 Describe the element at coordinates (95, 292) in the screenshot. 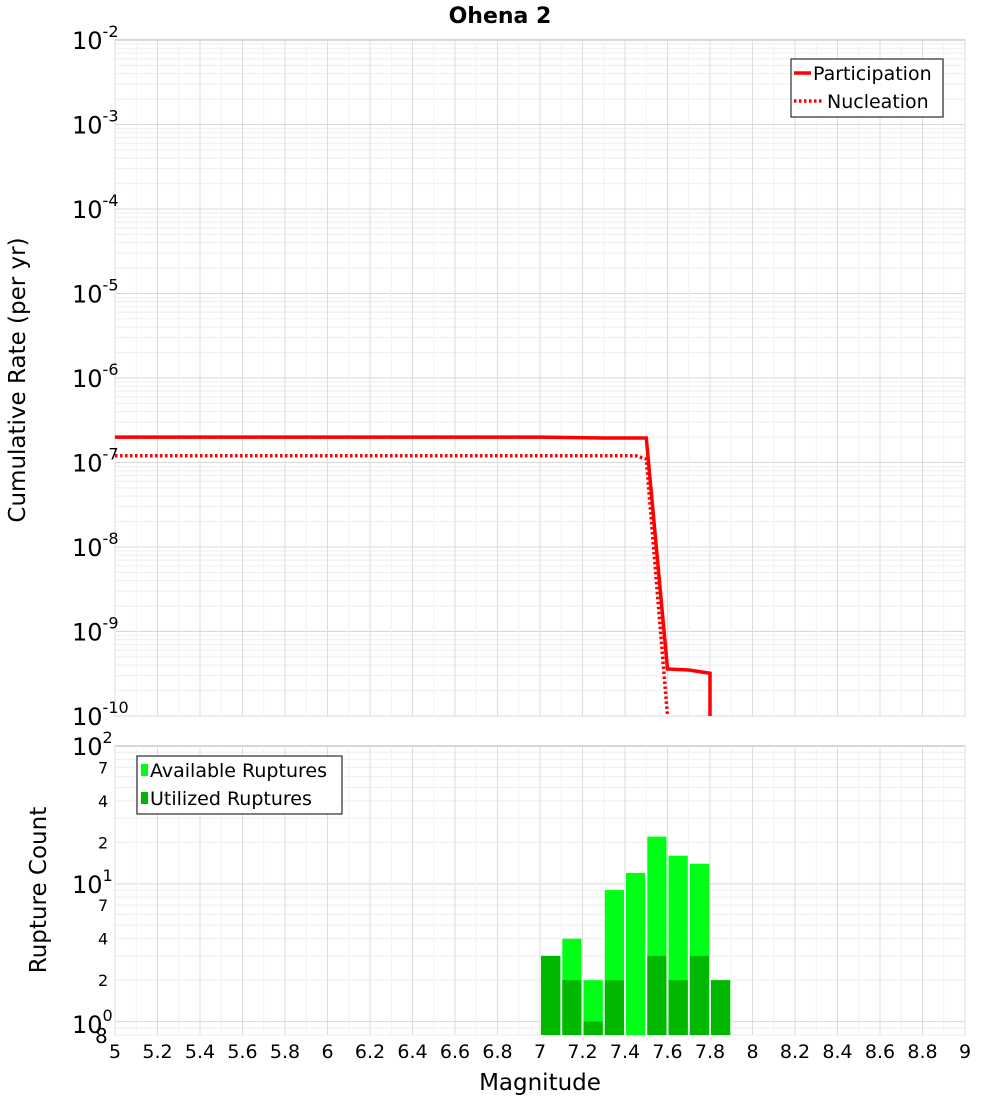

I see `rate-y-tick-label: 10⁻⁵` at that location.